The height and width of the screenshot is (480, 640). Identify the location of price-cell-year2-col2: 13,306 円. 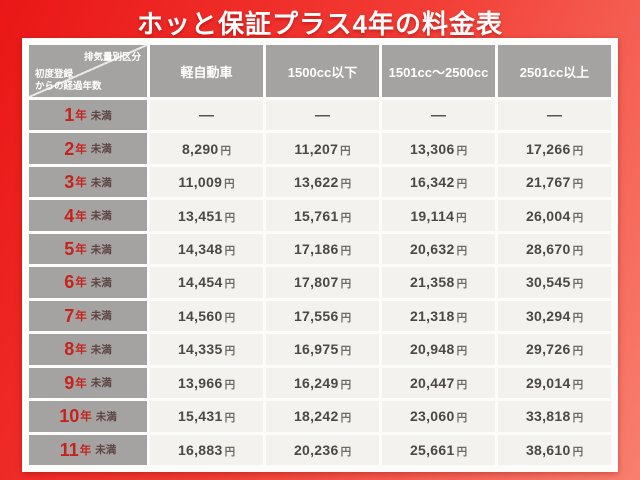
(438, 148).